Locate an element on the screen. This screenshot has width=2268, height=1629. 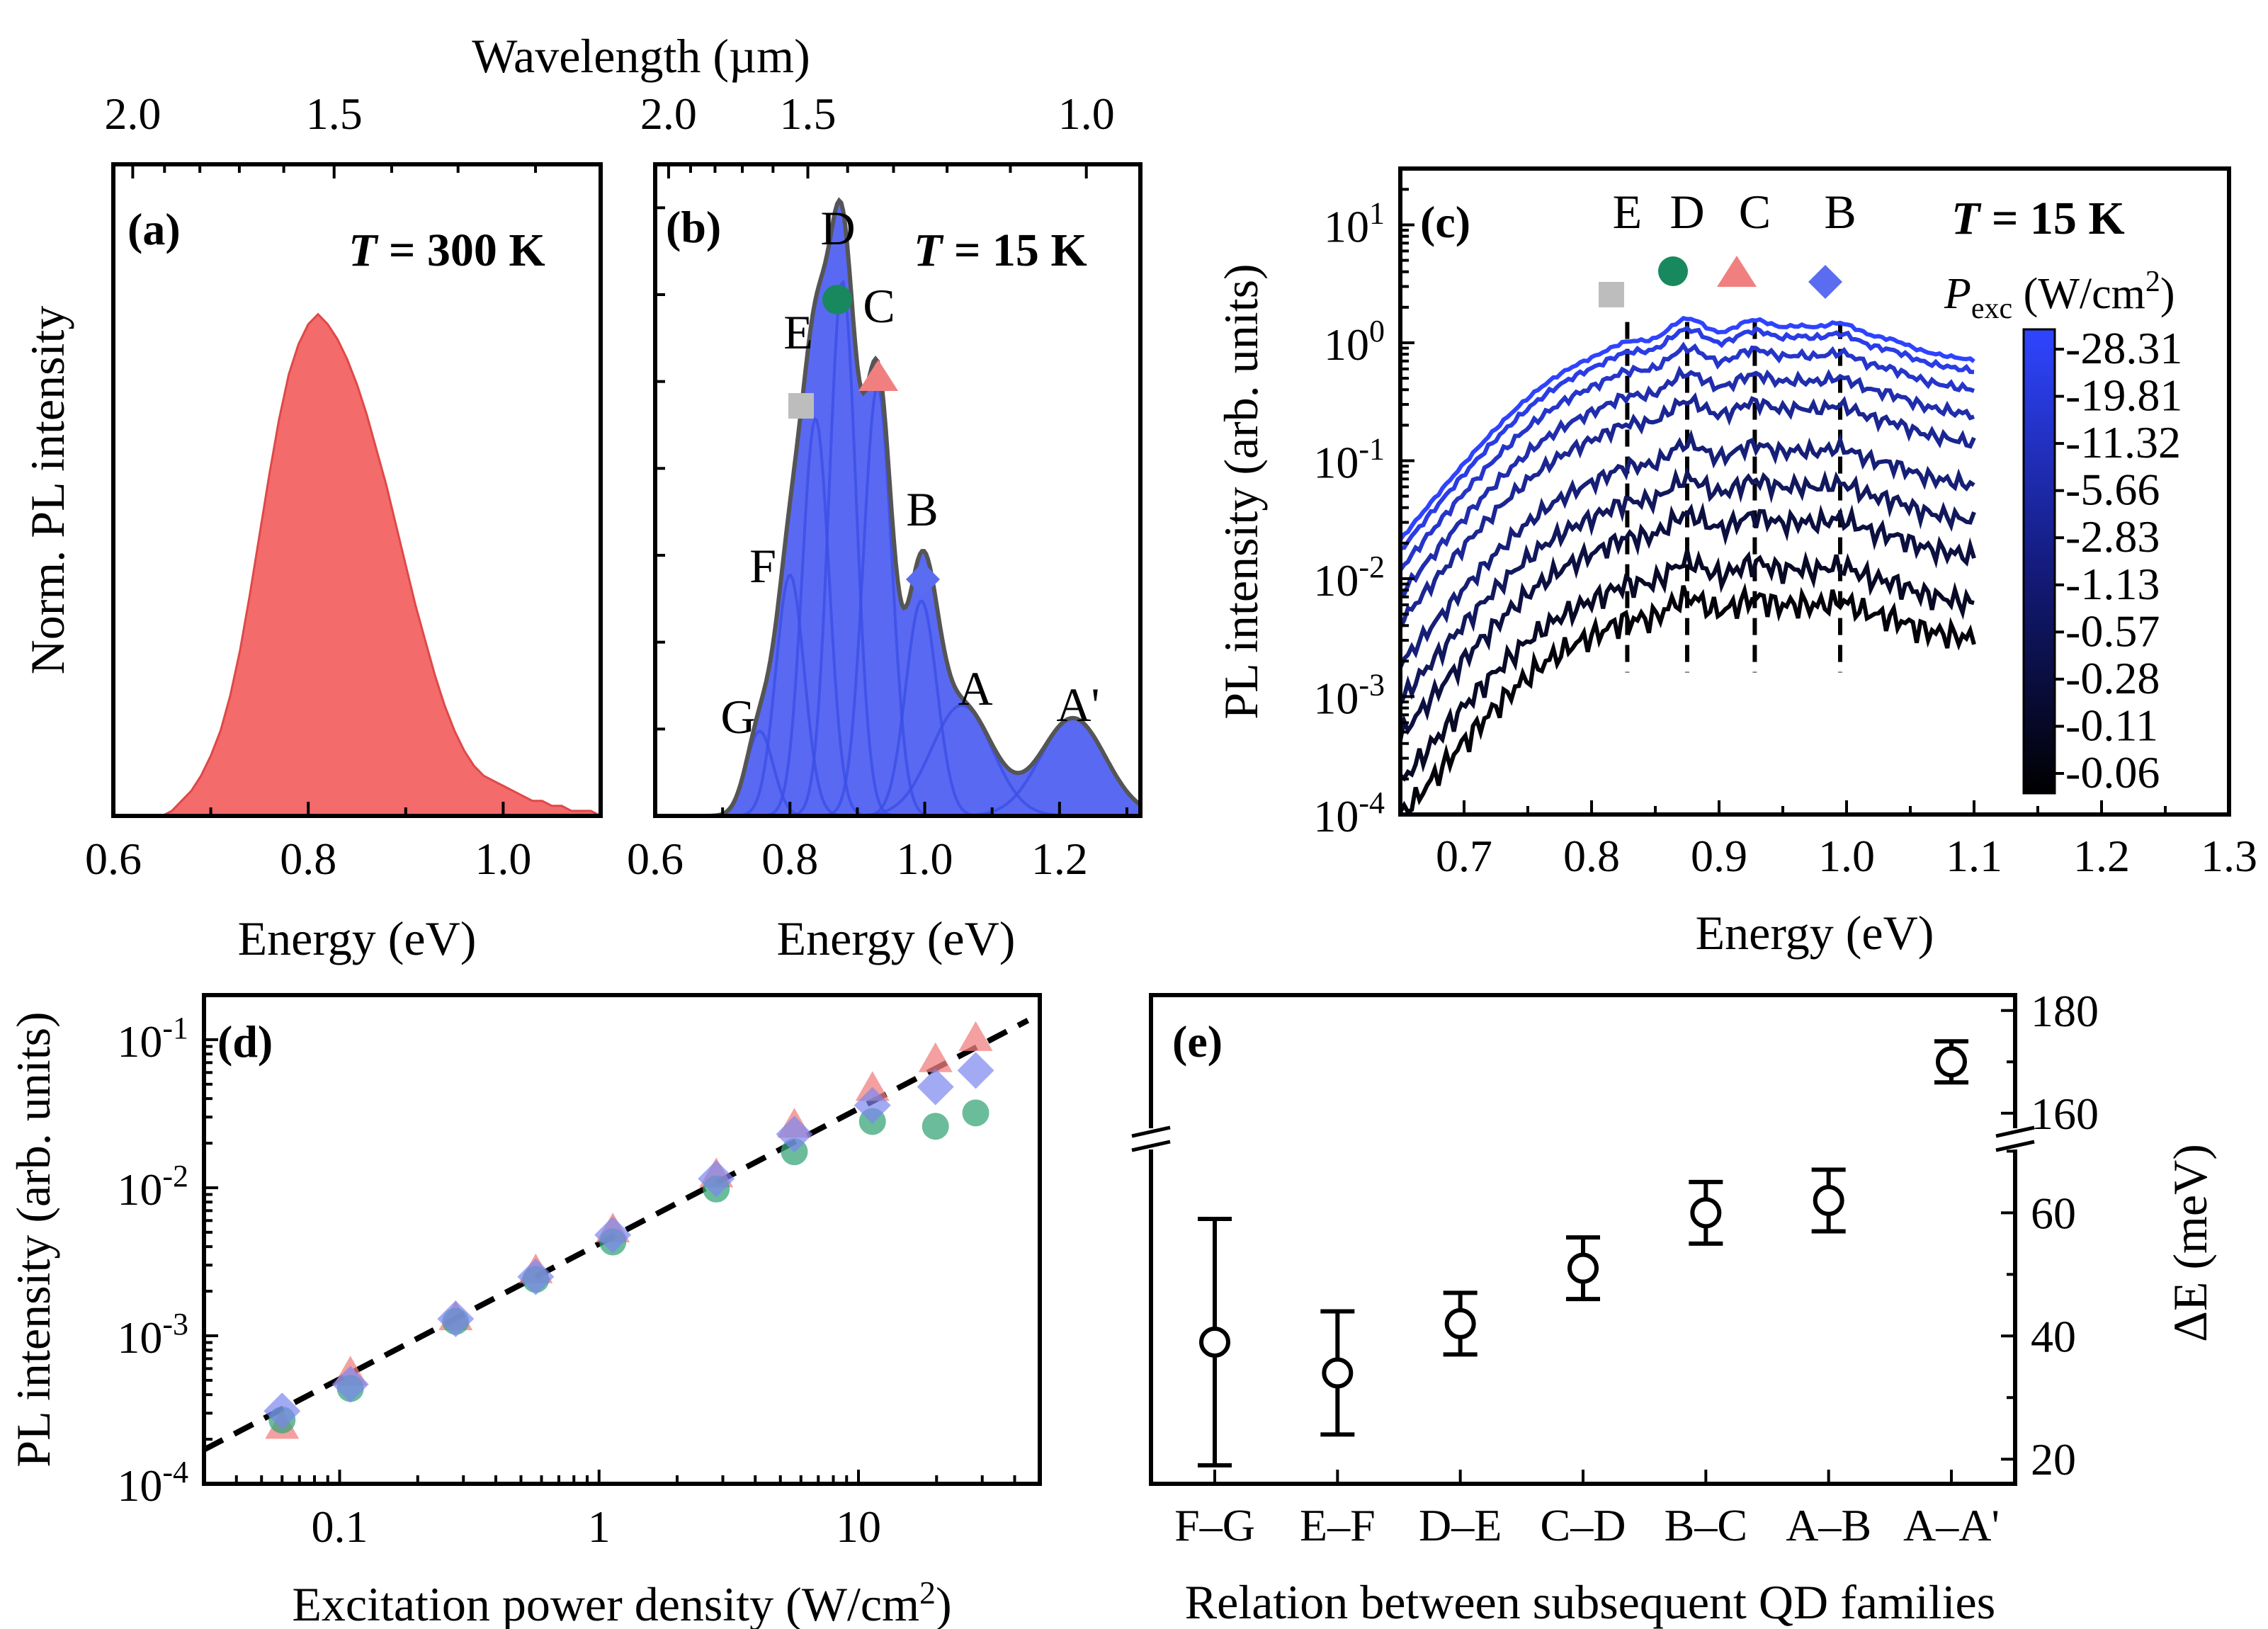
wavelength-axis-title: Wavelength (µm) is located at coordinates (641, 56).